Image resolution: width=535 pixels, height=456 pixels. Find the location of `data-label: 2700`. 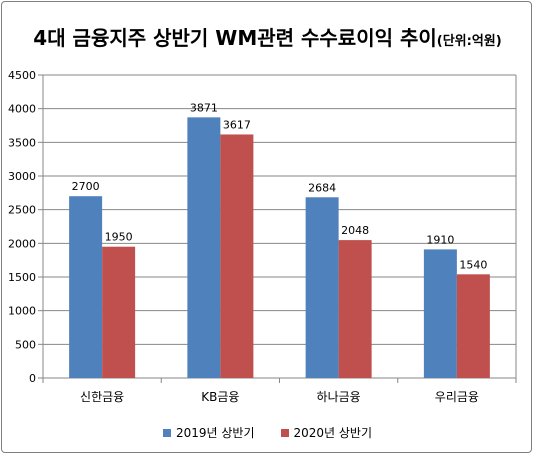

data-label: 2700 is located at coordinates (86, 186).